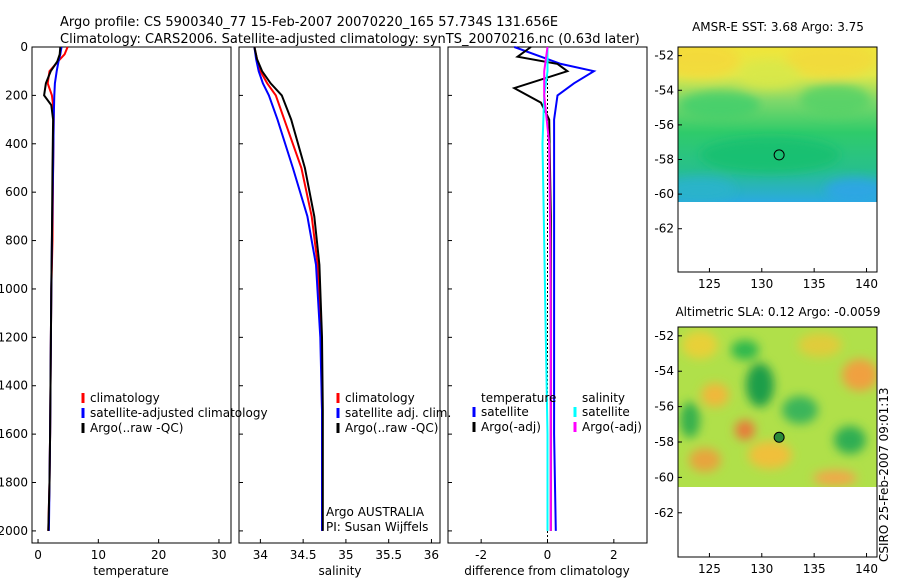  I want to click on p1-ytick-label-5: 1000, so click(14, 289).